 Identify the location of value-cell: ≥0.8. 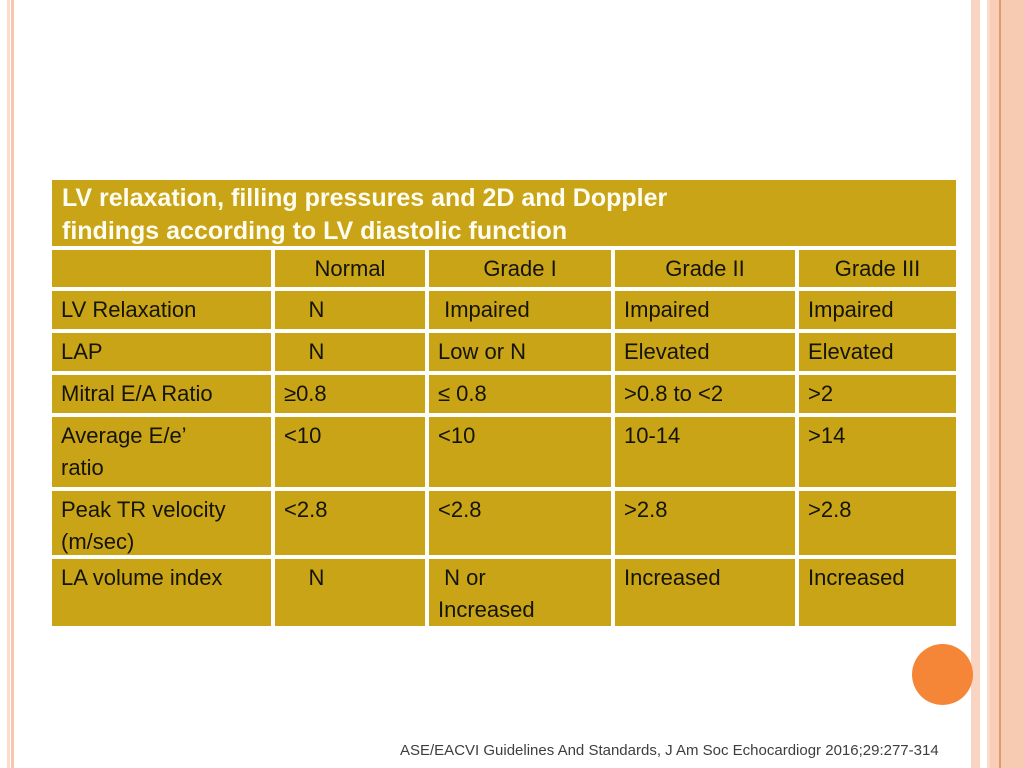
(350, 394).